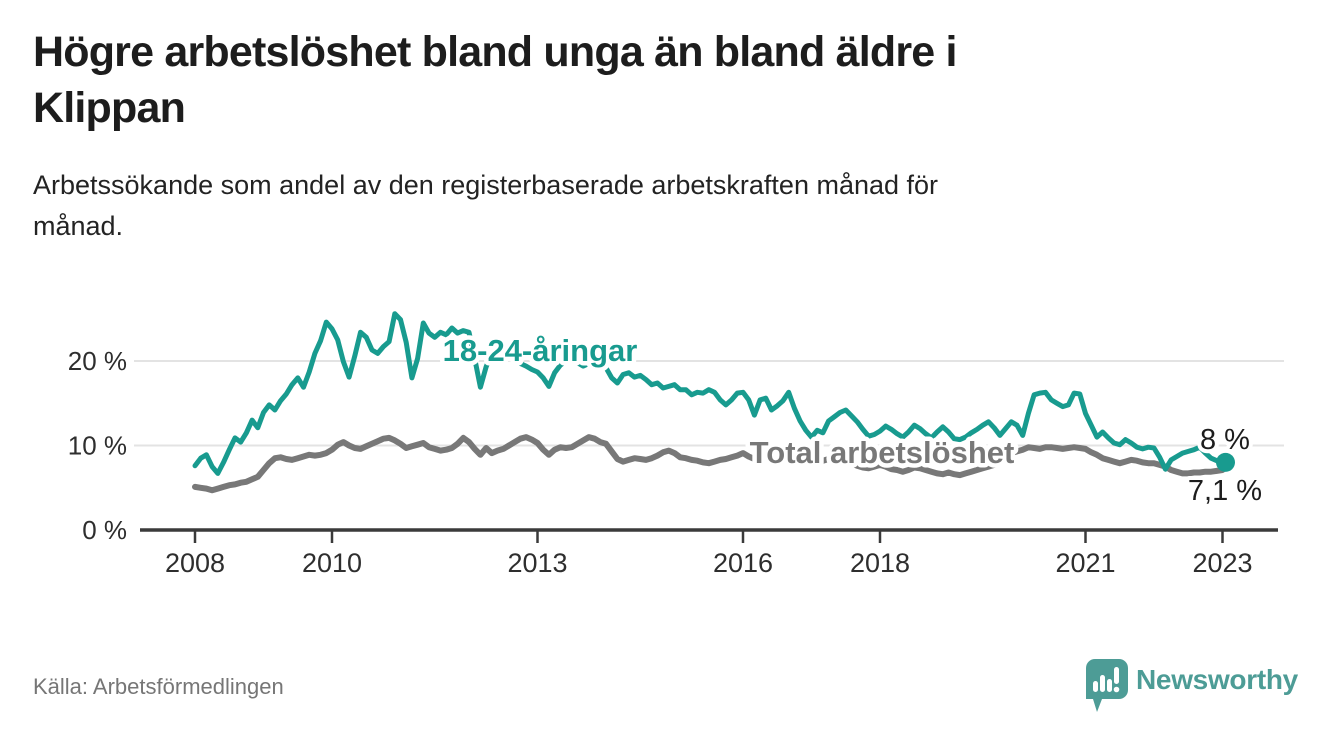 The height and width of the screenshot is (734, 1340). I want to click on newsworthy-icon, so click(1107, 685).